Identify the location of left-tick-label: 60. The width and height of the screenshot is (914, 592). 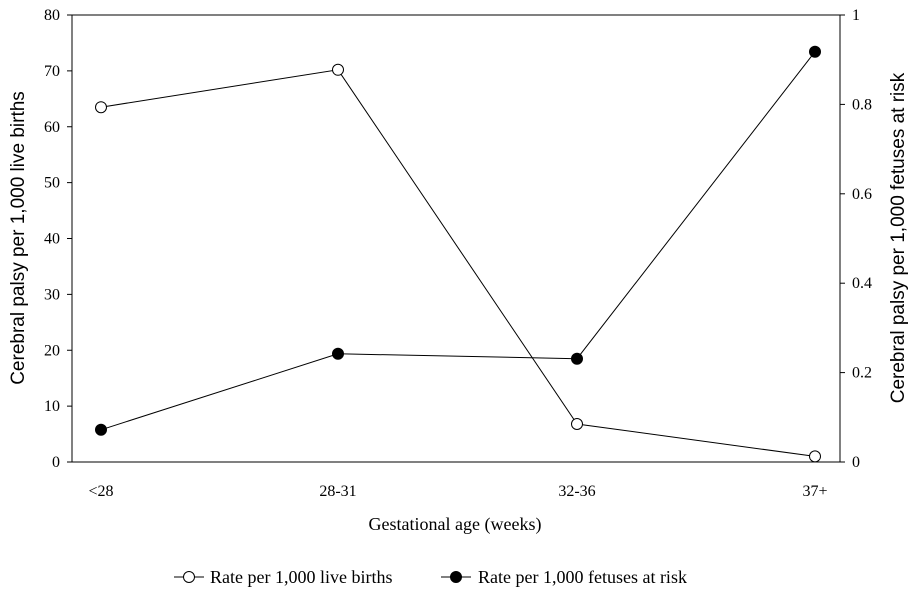
(52, 127).